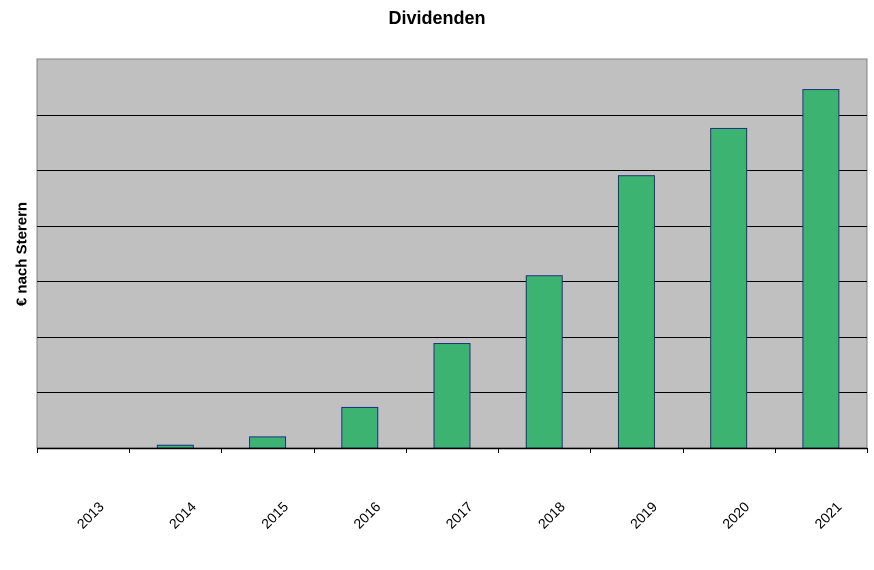  I want to click on bar-2016, so click(360, 427).